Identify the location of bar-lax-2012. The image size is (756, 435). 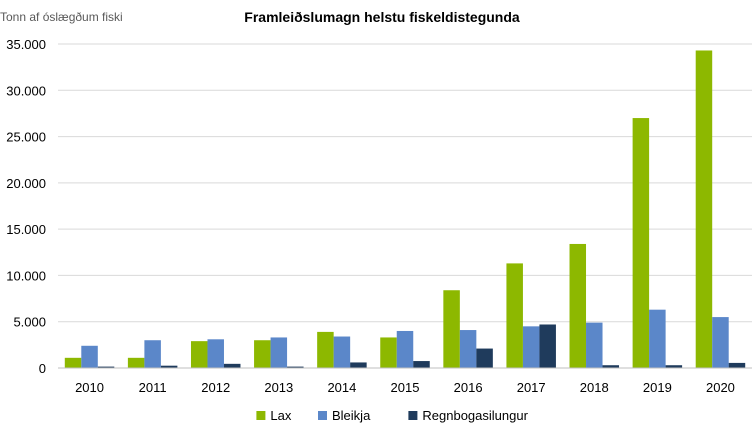
(199, 354).